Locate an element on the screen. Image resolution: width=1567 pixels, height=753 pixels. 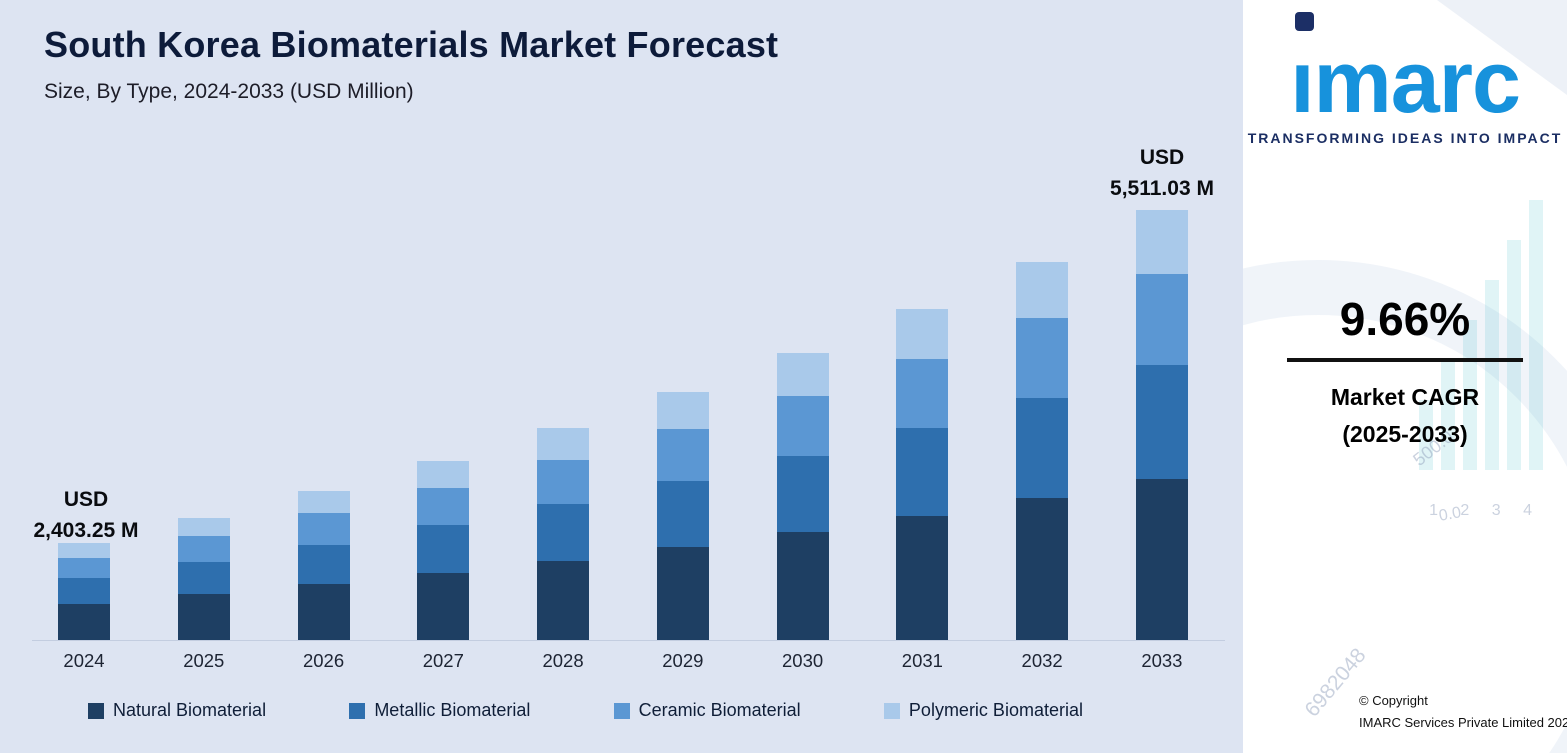
legend-item: Natural Biomaterial is located at coordinates (177, 710).